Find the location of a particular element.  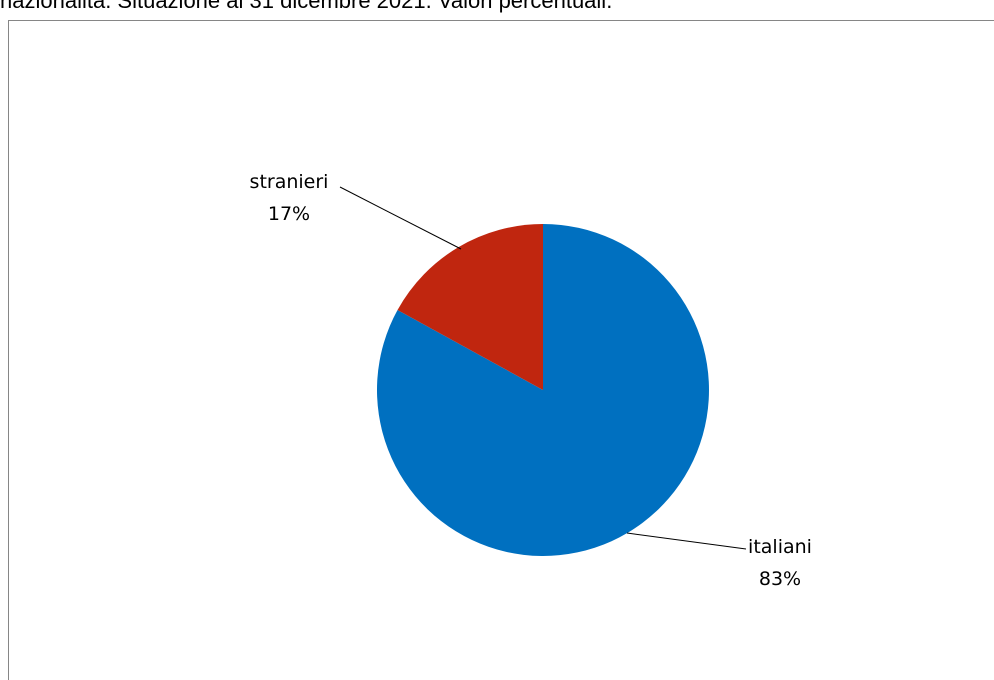

slice-value-label-italiani: 83% is located at coordinates (780, 579).